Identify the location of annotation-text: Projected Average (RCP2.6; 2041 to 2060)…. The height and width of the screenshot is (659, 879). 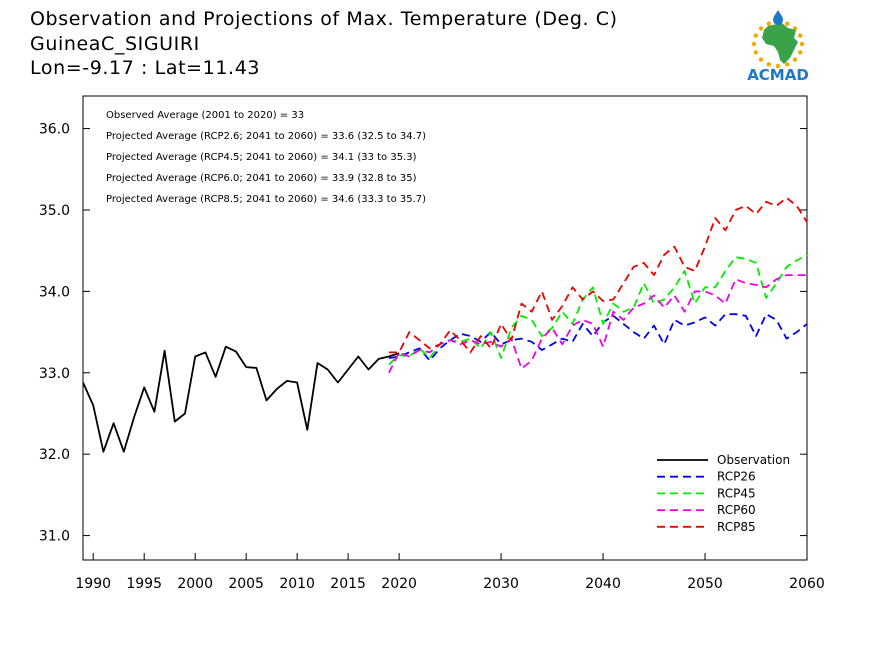
(266, 136).